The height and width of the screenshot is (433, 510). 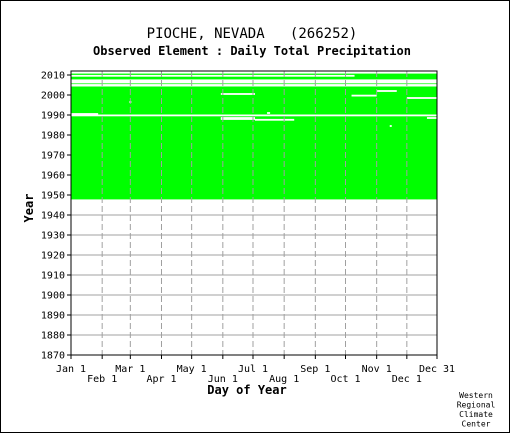 What do you see at coordinates (53, 156) in the screenshot?
I see `y-tick-label: 1970` at bounding box center [53, 156].